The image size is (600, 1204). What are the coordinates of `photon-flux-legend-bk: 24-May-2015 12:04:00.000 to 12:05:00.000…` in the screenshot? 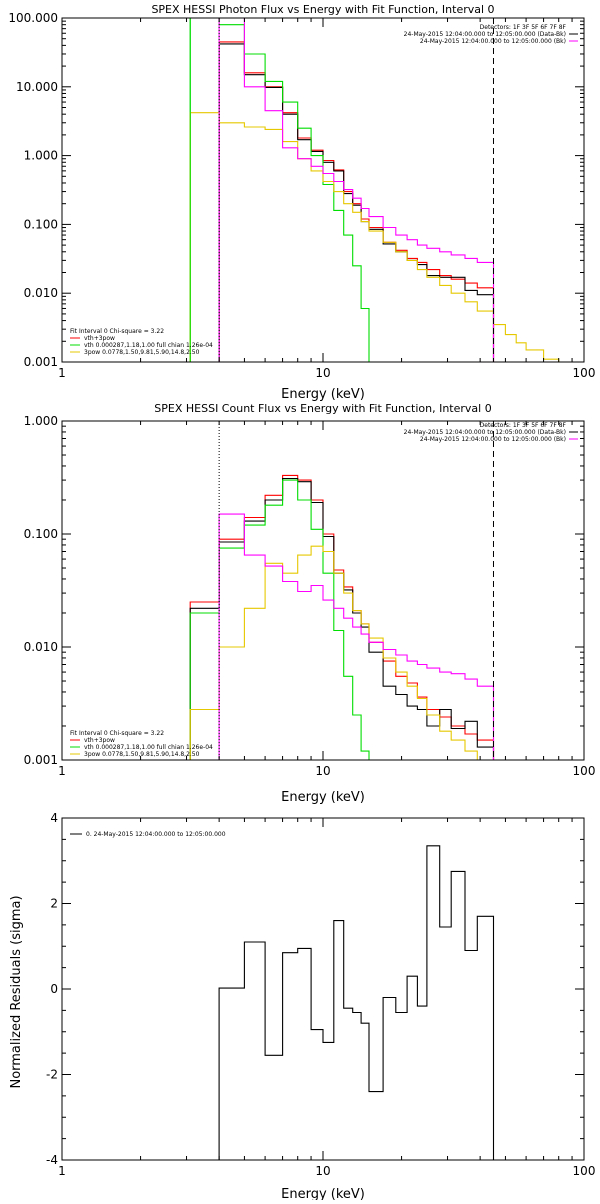 It's located at (493, 41).